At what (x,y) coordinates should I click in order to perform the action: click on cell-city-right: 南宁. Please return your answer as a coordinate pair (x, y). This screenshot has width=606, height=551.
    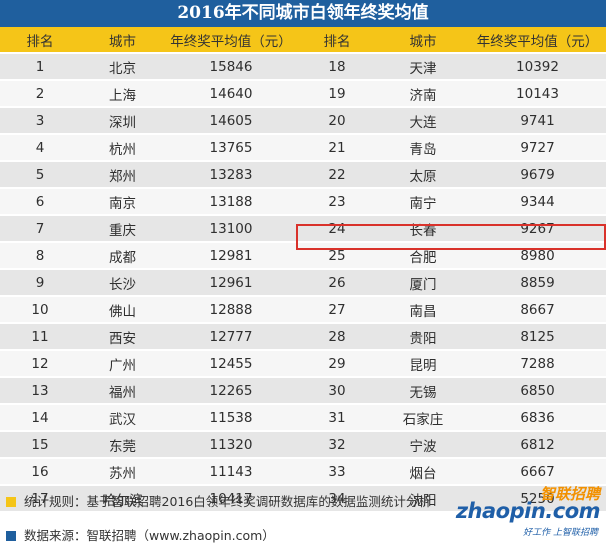
    Looking at the image, I should click on (423, 202).